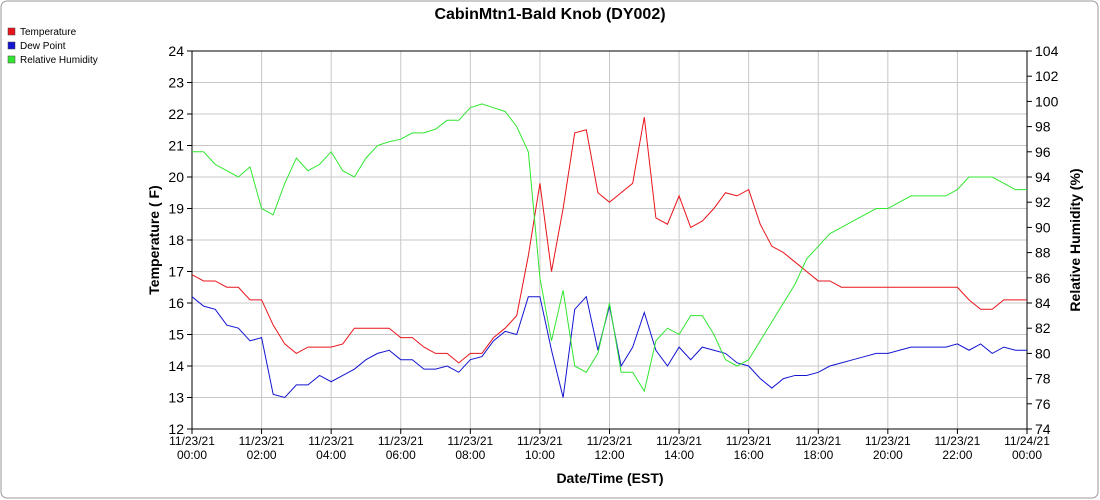 The height and width of the screenshot is (500, 1100). What do you see at coordinates (176, 429) in the screenshot?
I see `y-tick-label: 12` at bounding box center [176, 429].